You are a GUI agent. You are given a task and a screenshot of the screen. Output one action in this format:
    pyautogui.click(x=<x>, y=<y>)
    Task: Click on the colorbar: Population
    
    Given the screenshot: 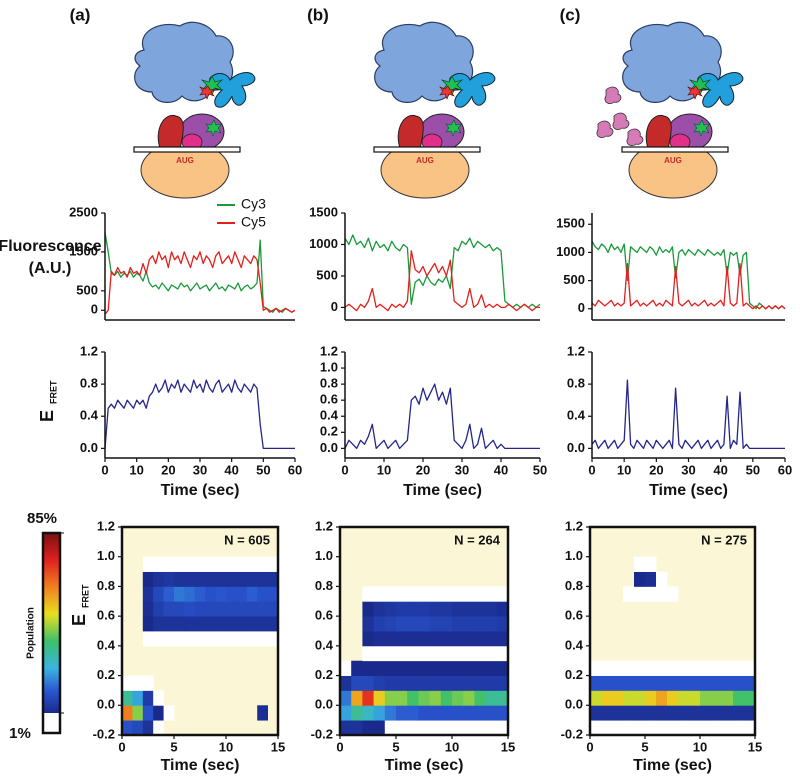 What is the action you would take?
    pyautogui.click(x=44, y=633)
    